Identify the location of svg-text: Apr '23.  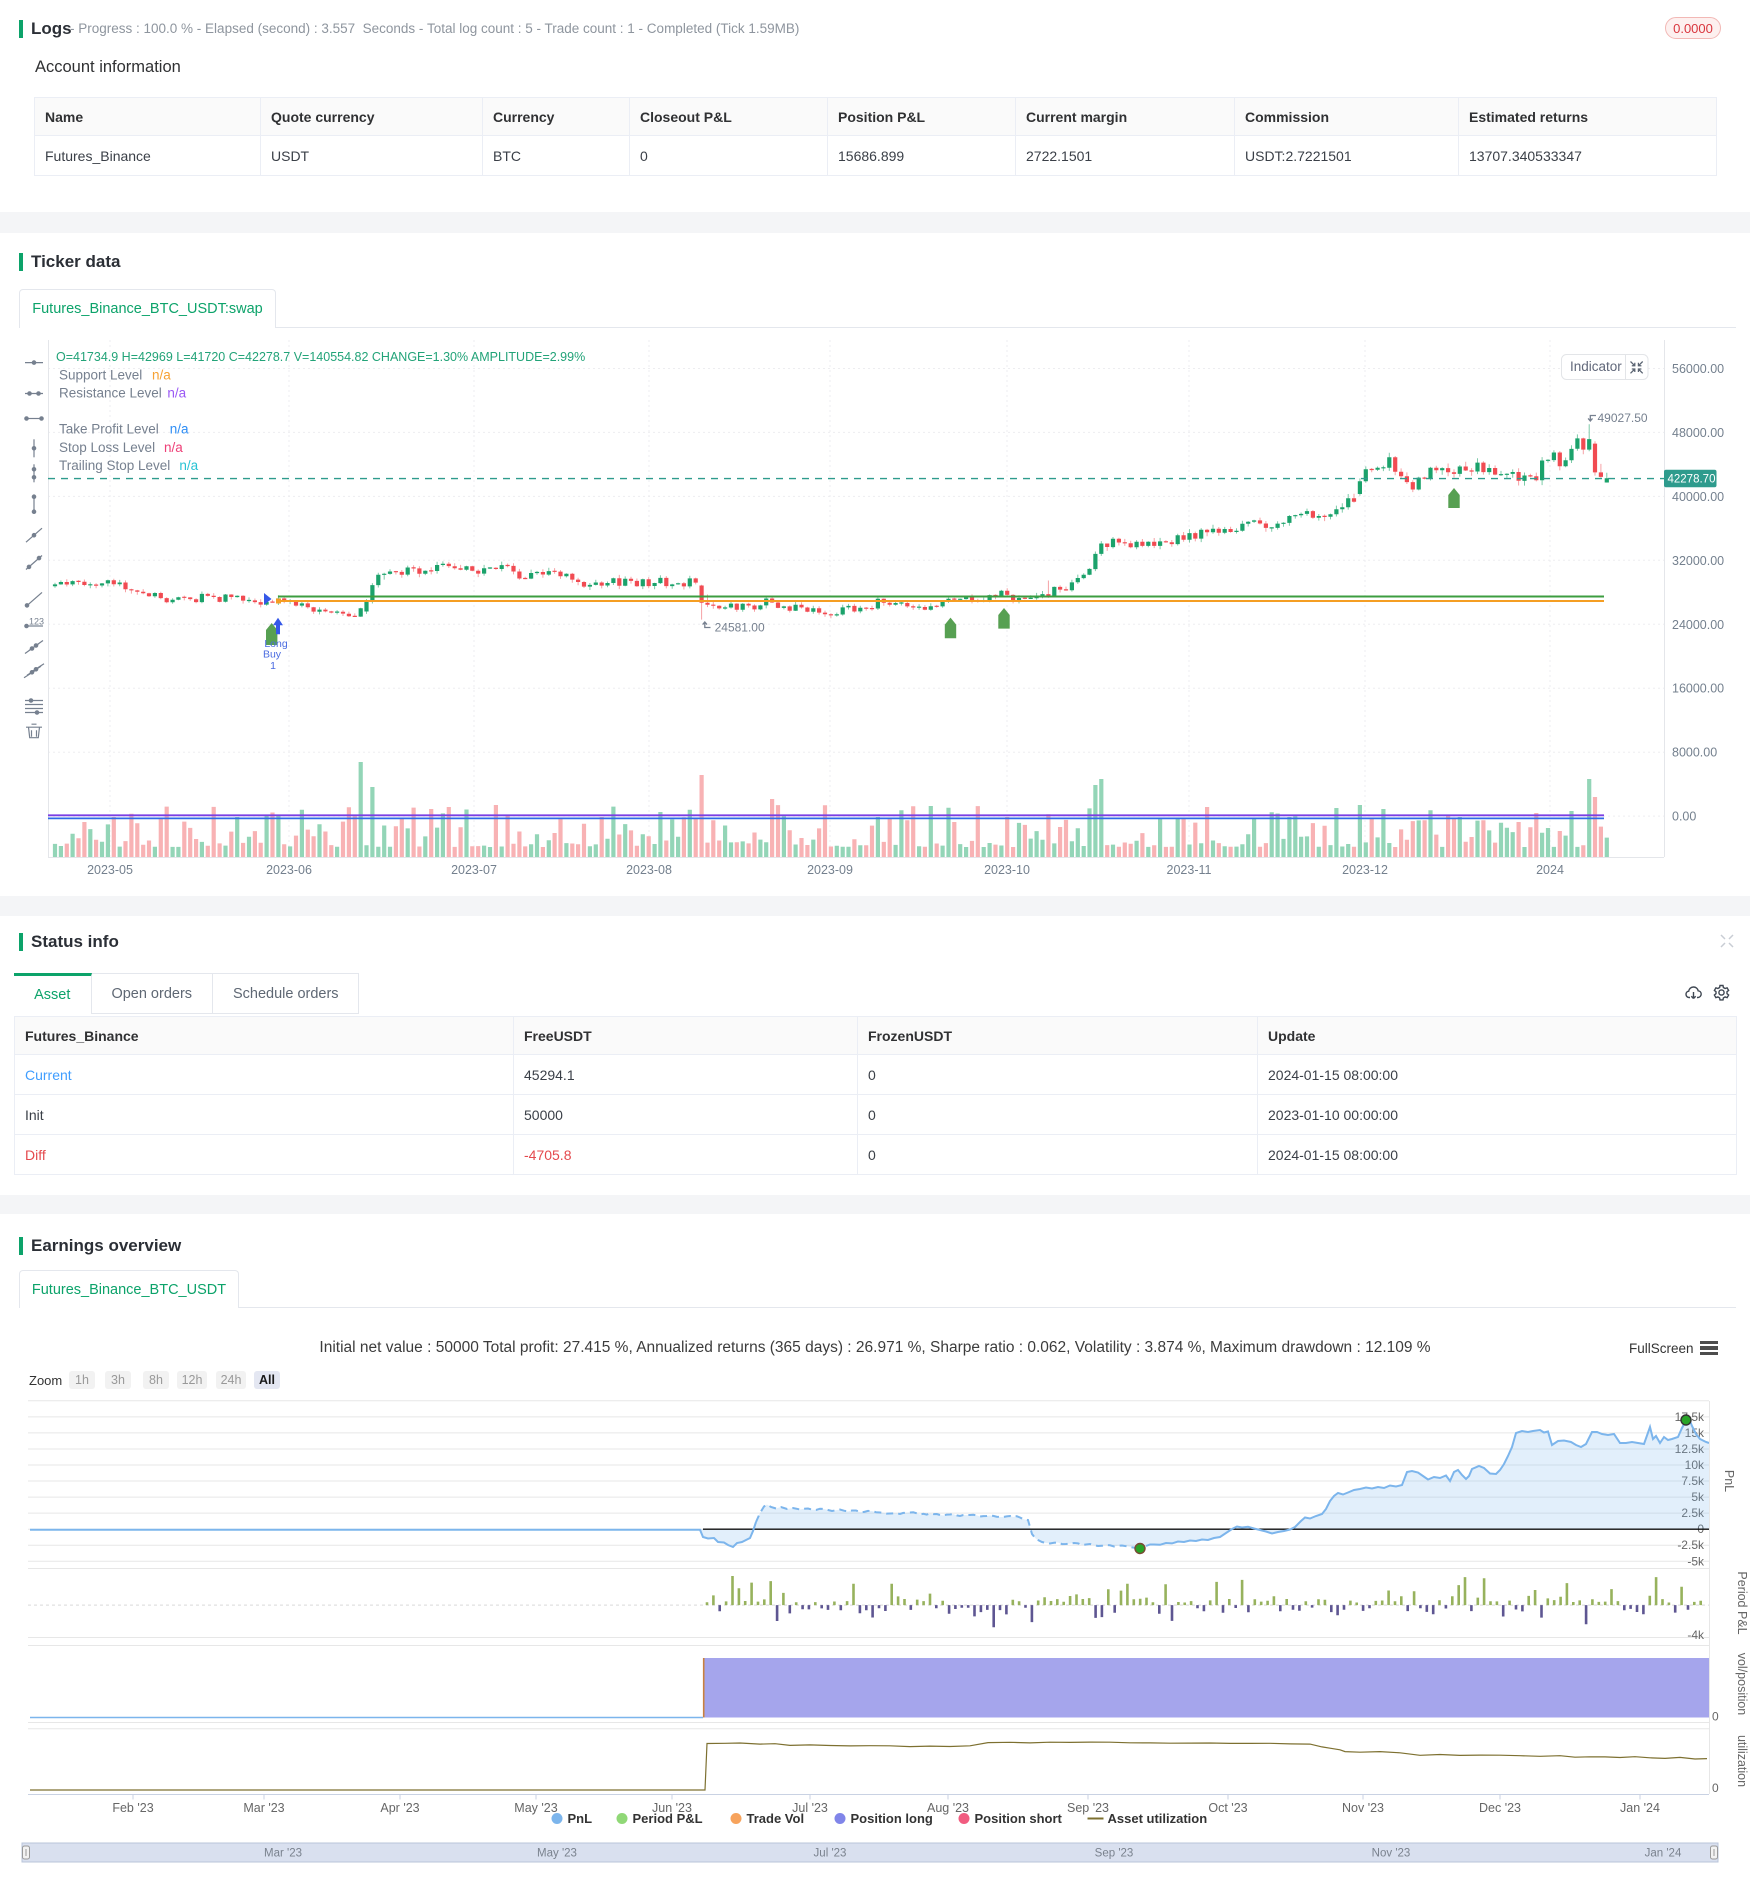
(399, 1808).